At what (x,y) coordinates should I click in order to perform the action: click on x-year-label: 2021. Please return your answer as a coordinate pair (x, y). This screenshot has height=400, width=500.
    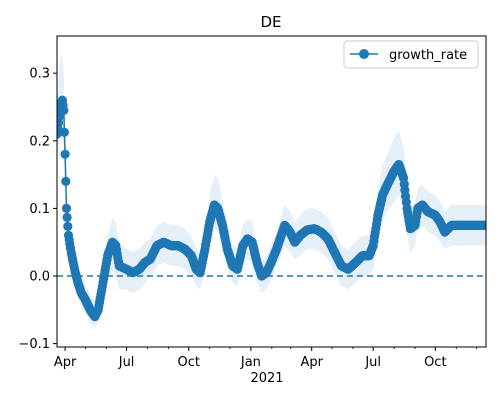
    Looking at the image, I should click on (266, 378).